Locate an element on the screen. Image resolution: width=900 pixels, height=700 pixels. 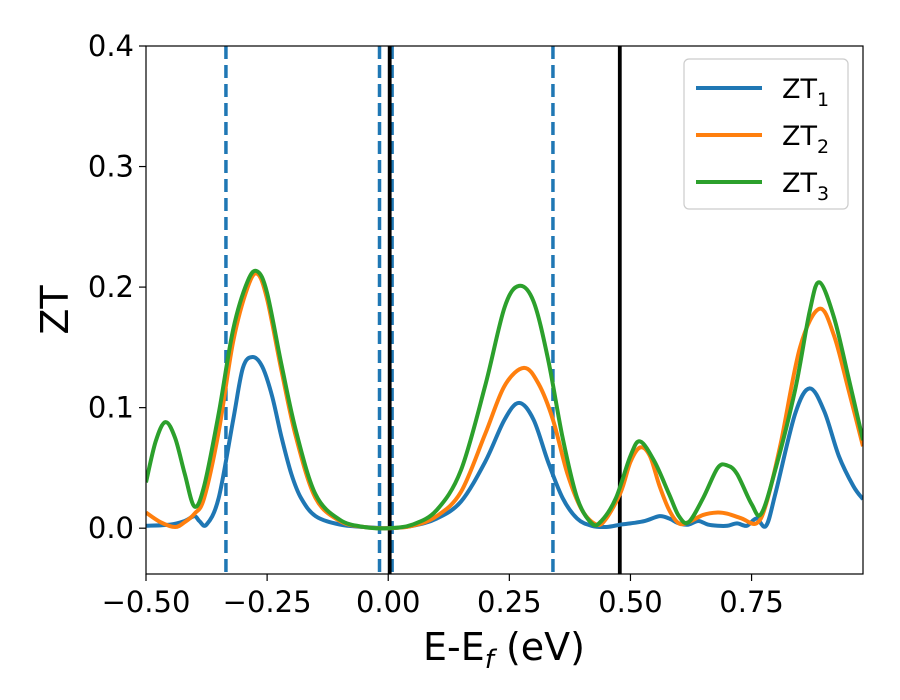
x-axis-title-main: E-E is located at coordinates (454, 647).